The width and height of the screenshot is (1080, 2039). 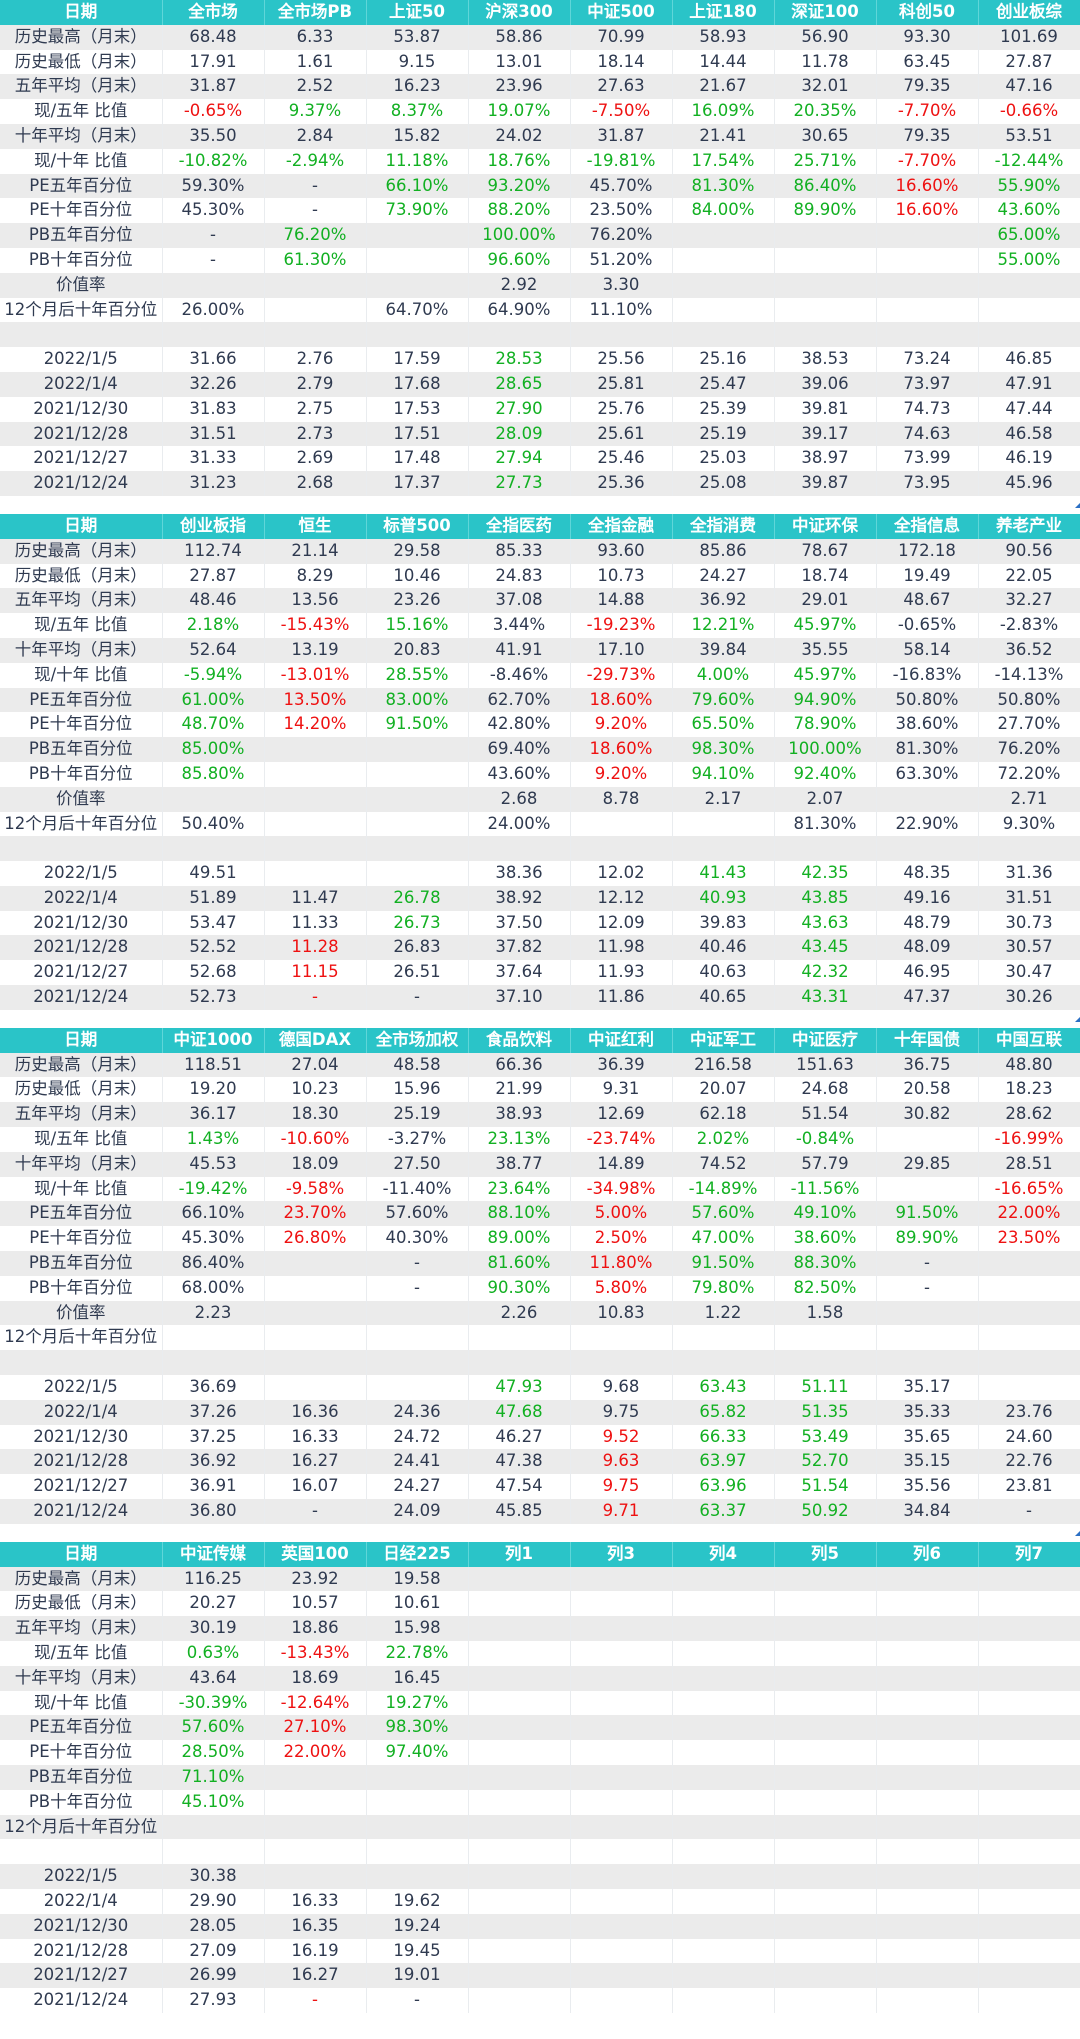 I want to click on table-cell: 63.96, so click(x=723, y=1487).